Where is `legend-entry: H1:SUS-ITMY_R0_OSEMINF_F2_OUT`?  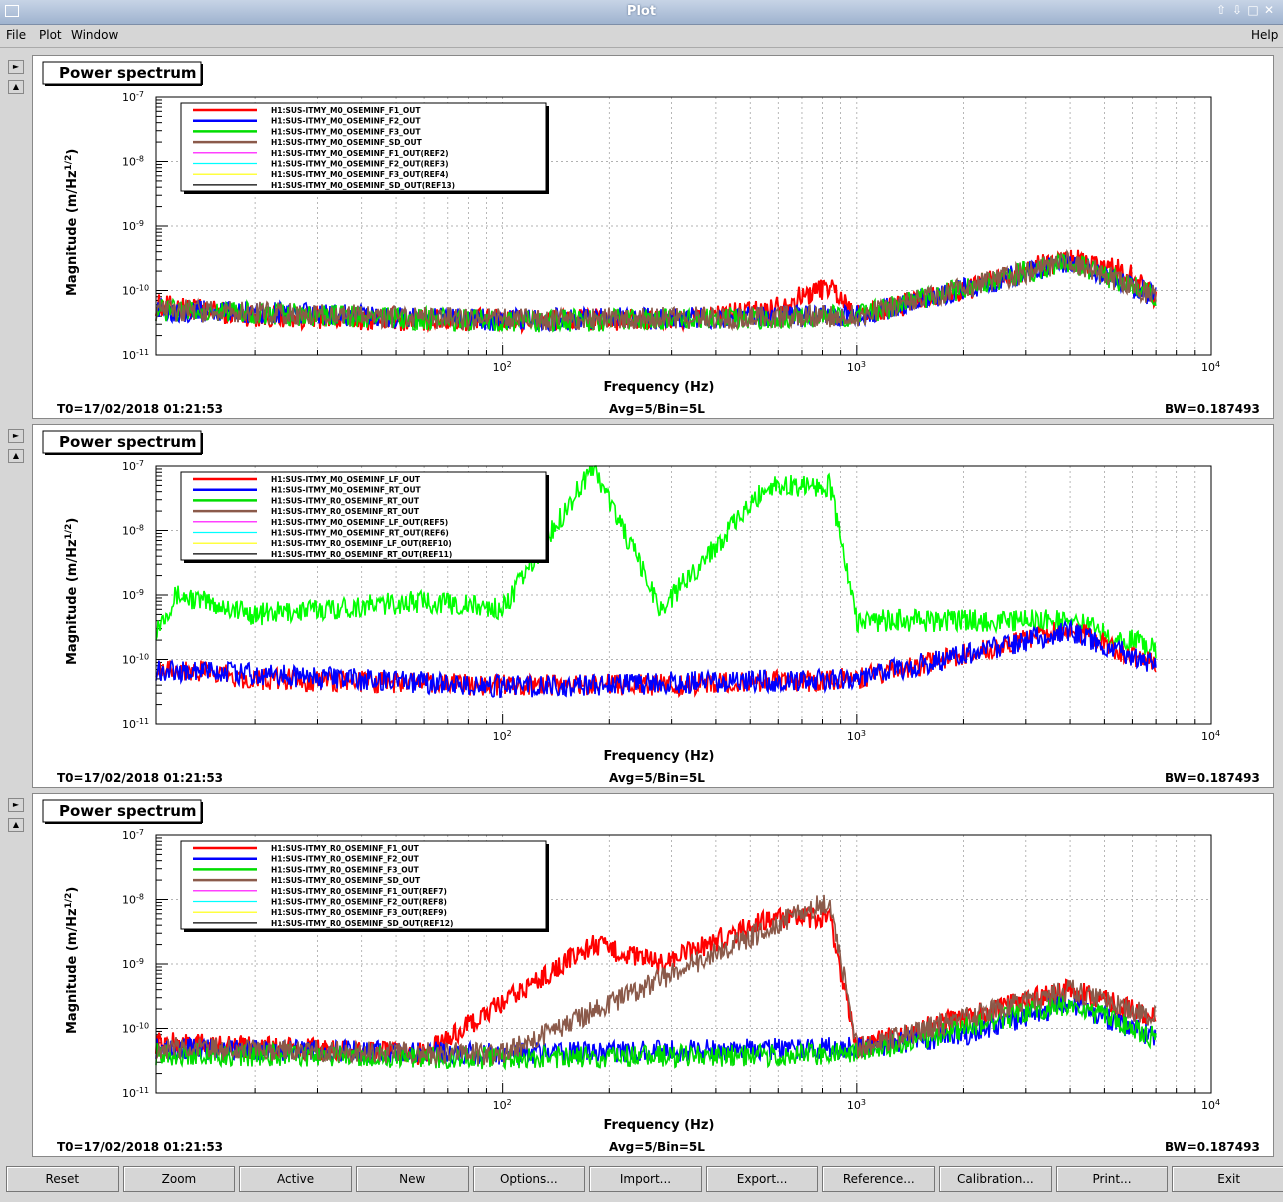 legend-entry: H1:SUS-ITMY_R0_OSEMINF_F2_OUT is located at coordinates (345, 859).